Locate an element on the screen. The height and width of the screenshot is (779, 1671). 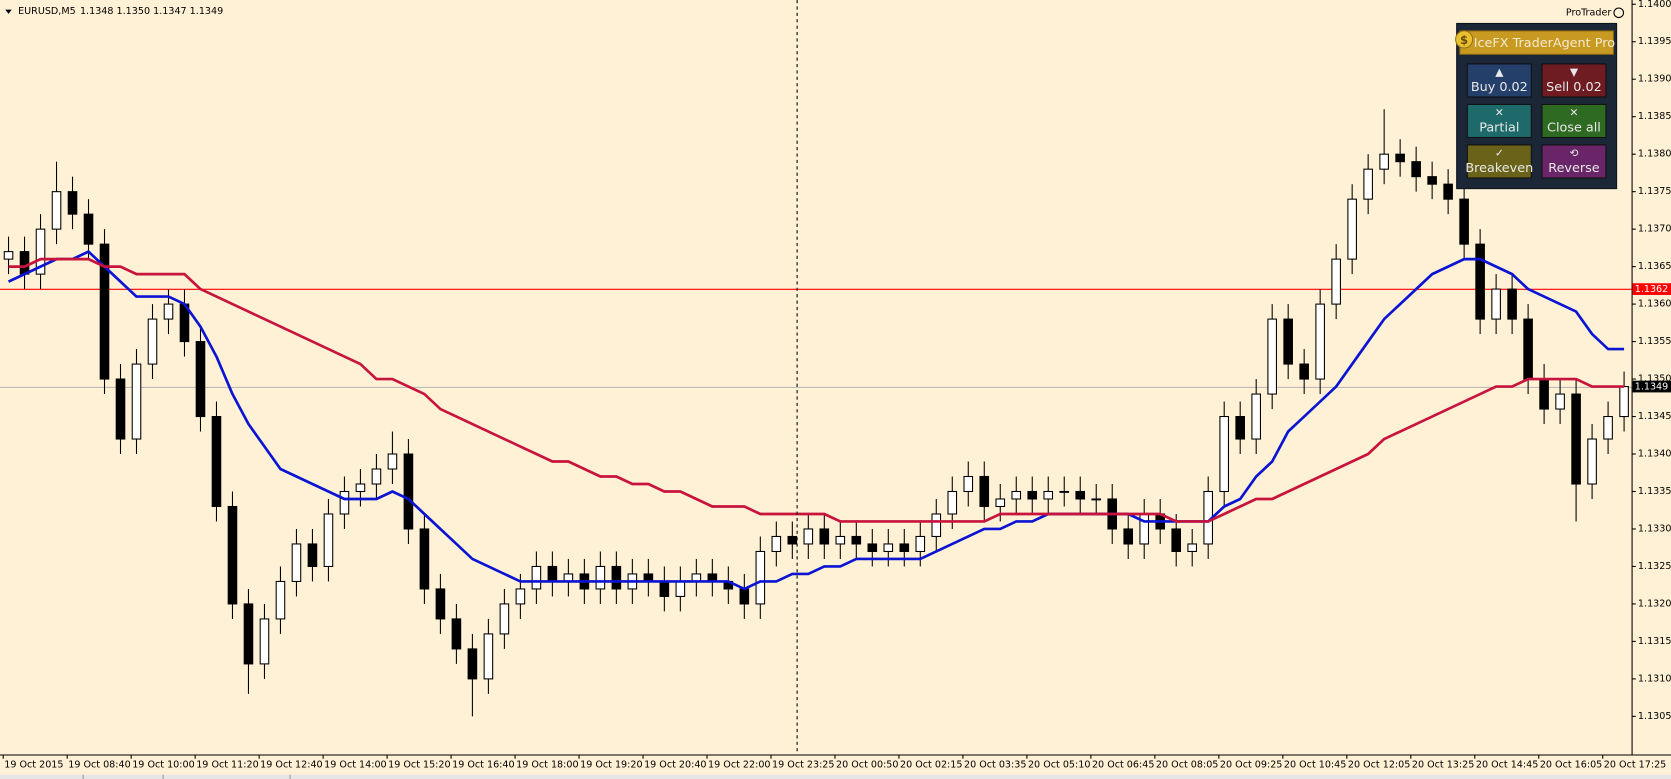
panel-title: IceFX TraderAgent Pro is located at coordinates (1544, 43).